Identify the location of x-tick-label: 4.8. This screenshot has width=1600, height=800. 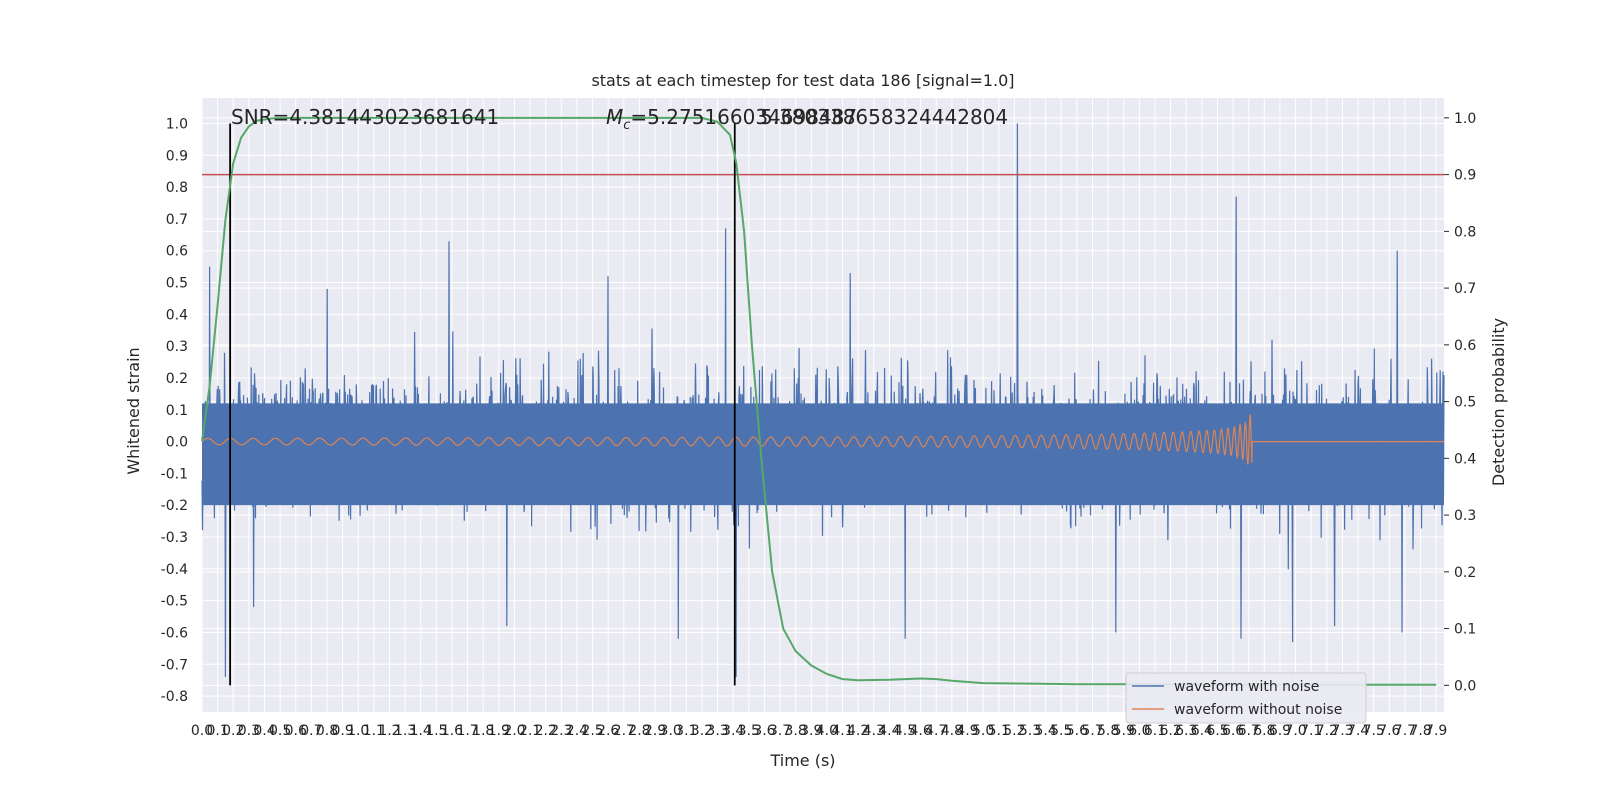
(952, 731).